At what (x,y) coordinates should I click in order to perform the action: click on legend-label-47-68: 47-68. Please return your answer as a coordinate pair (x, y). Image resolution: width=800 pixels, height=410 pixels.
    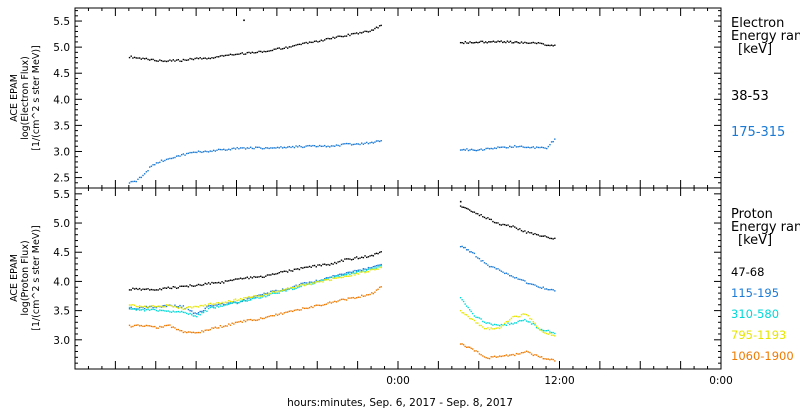
    Looking at the image, I should click on (747, 272).